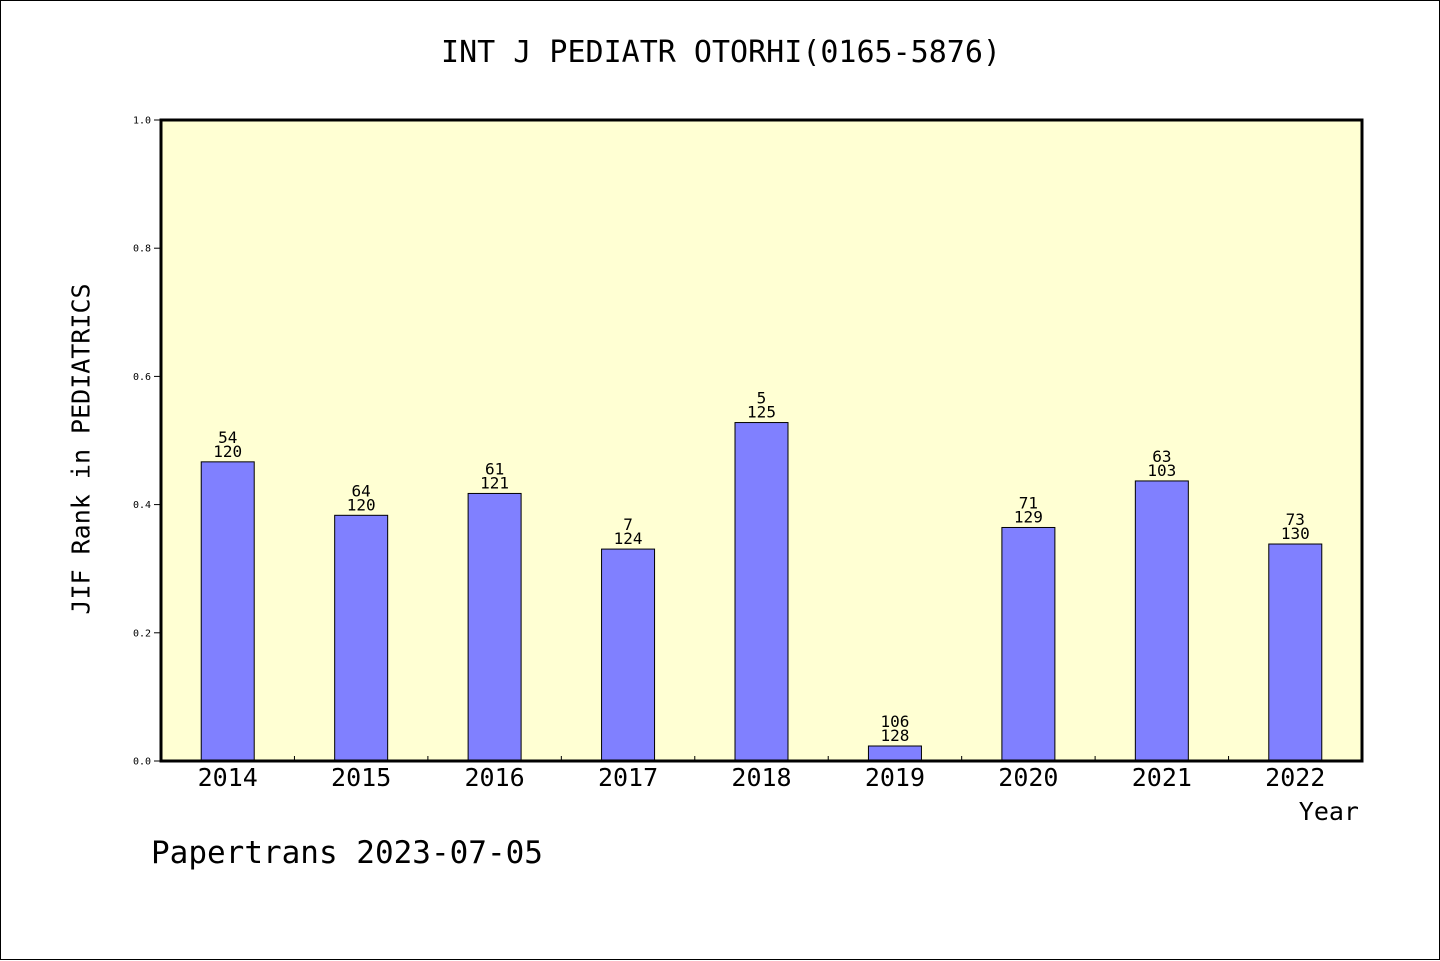  I want to click on bar-2018, so click(761, 592).